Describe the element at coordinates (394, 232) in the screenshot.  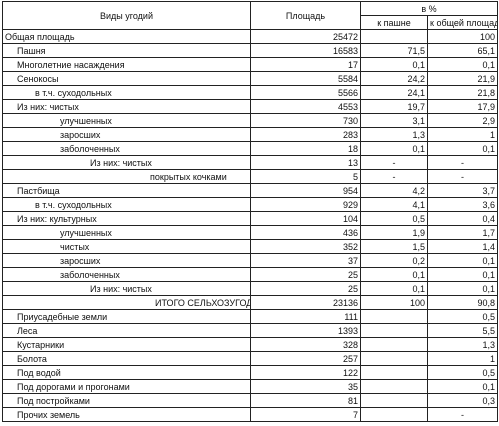
I see `pct-arable-cell: 1,9` at that location.